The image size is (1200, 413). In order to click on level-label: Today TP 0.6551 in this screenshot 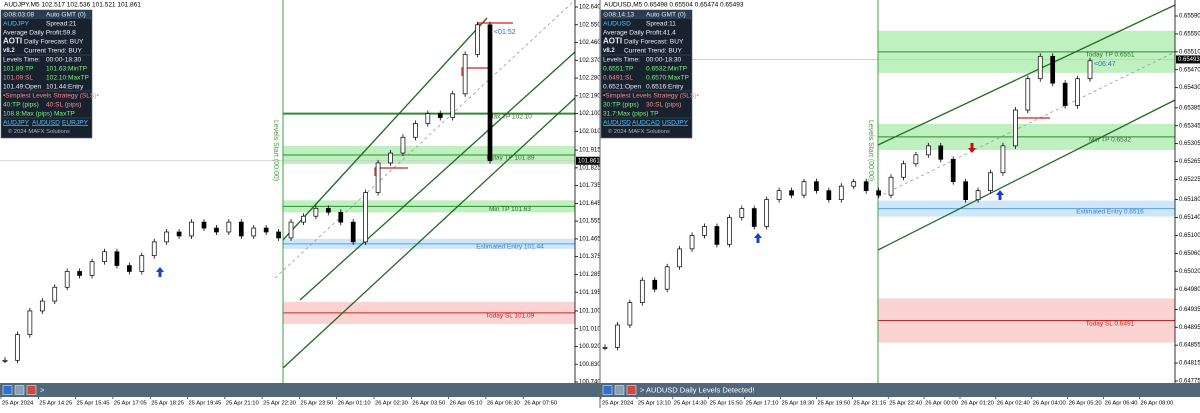, I will do `click(1110, 55)`.